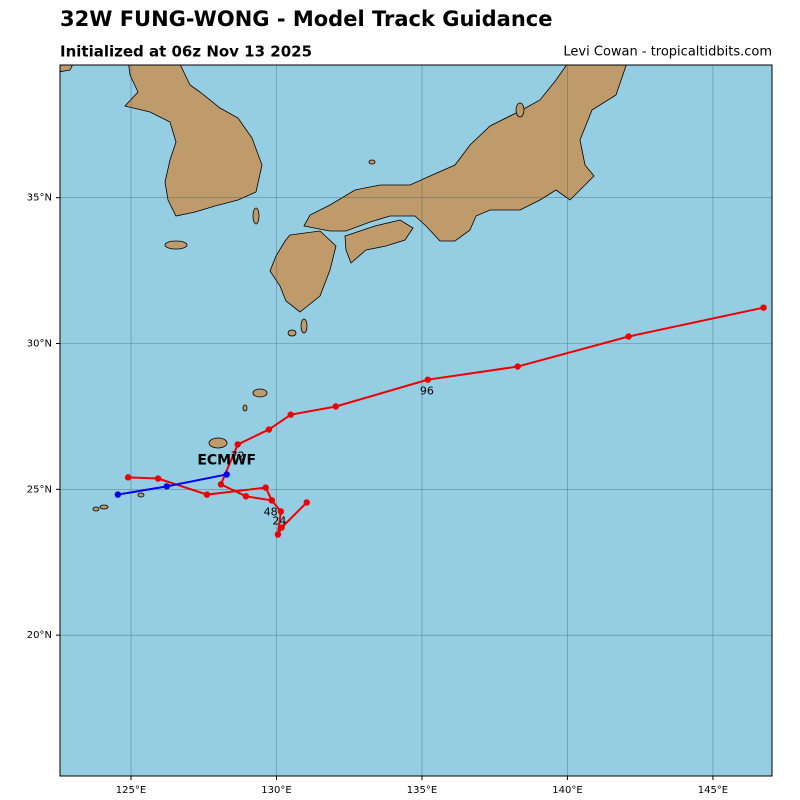 The image size is (800, 800). What do you see at coordinates (131, 790) in the screenshot?
I see `x-tick-label: 125°E` at bounding box center [131, 790].